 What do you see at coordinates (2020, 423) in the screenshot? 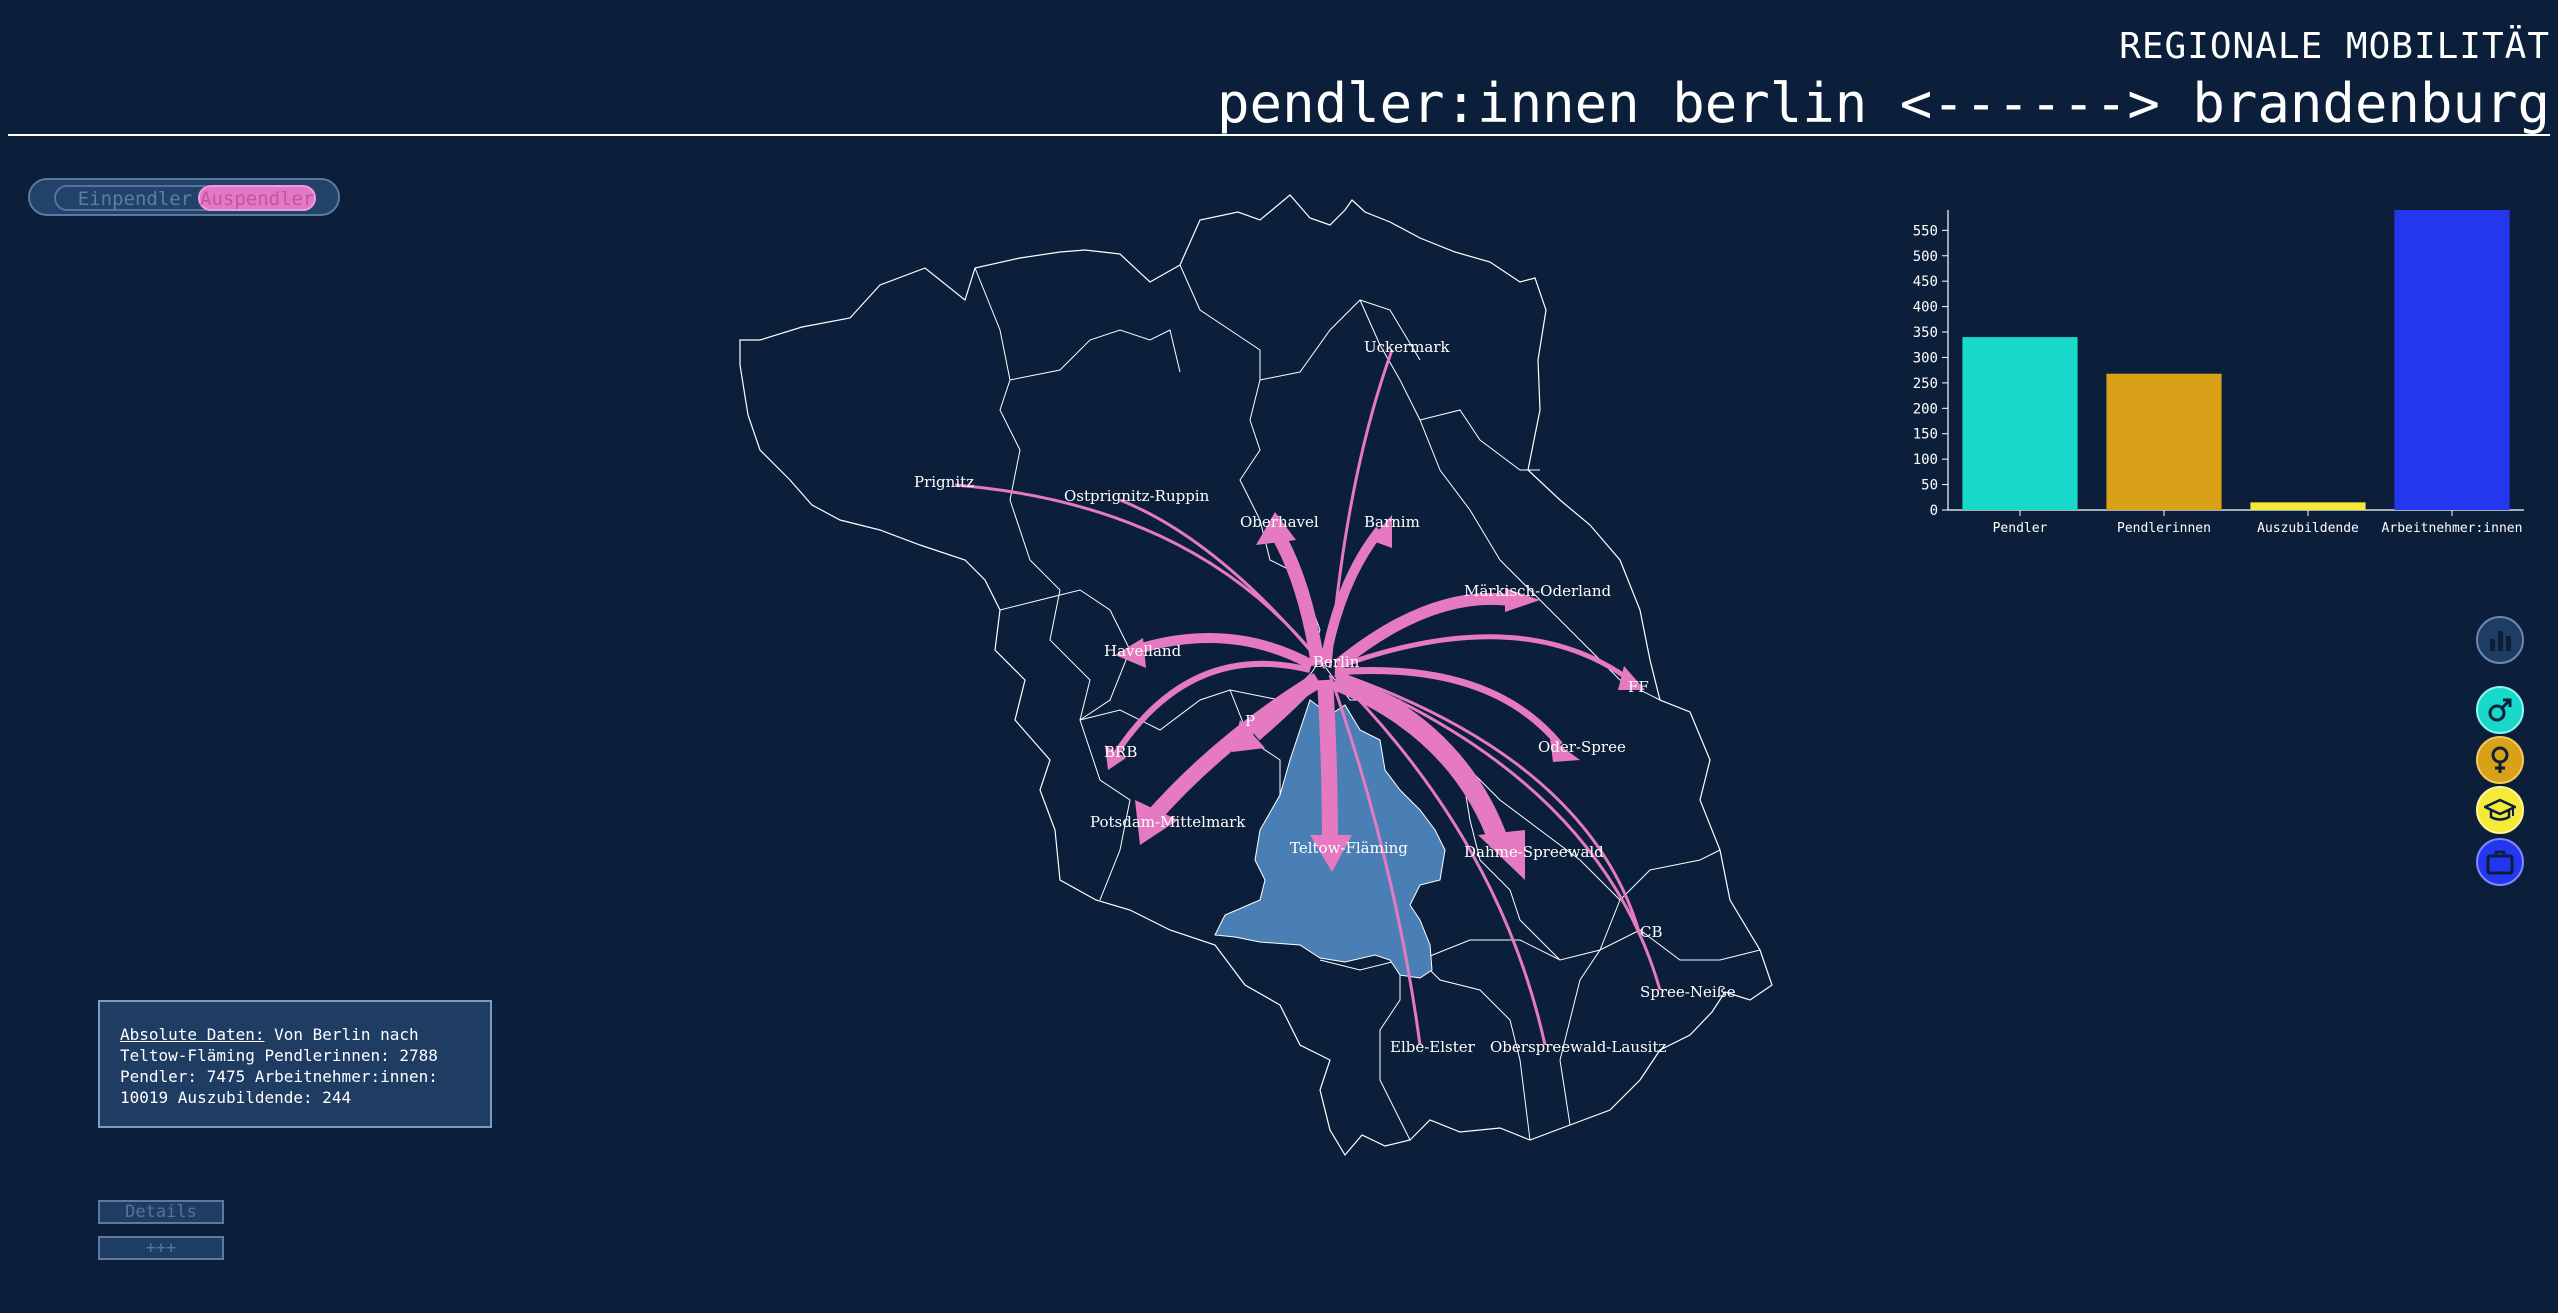
I see `bar-pendler` at bounding box center [2020, 423].